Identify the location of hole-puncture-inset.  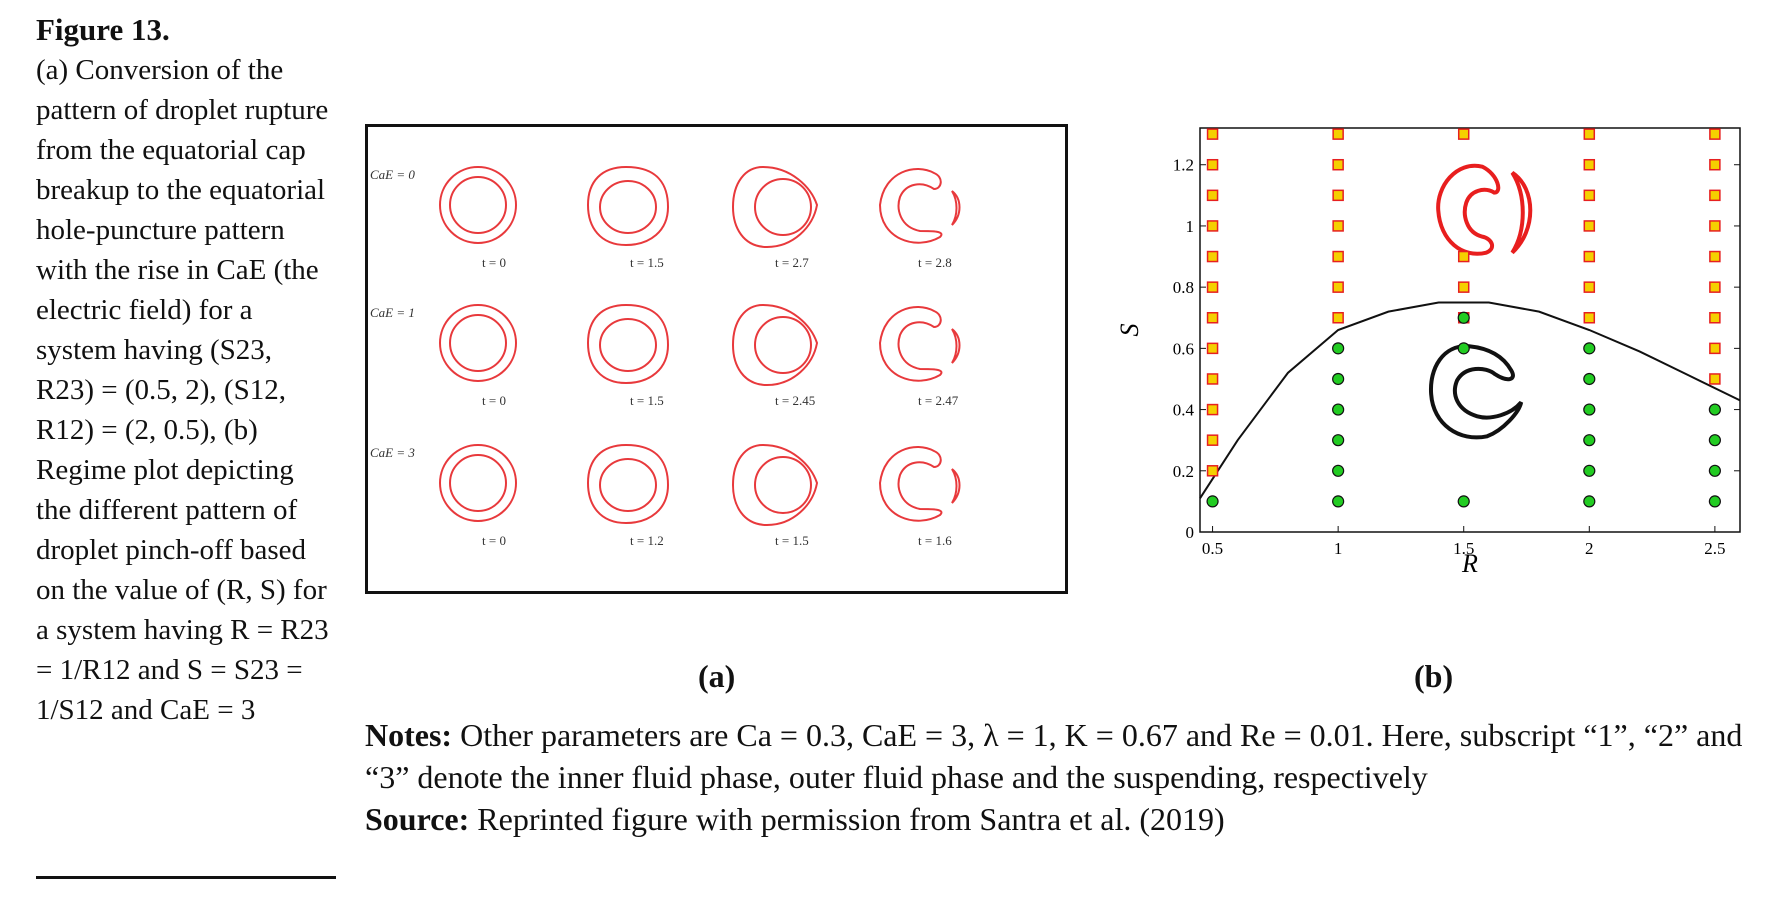
(1484, 209).